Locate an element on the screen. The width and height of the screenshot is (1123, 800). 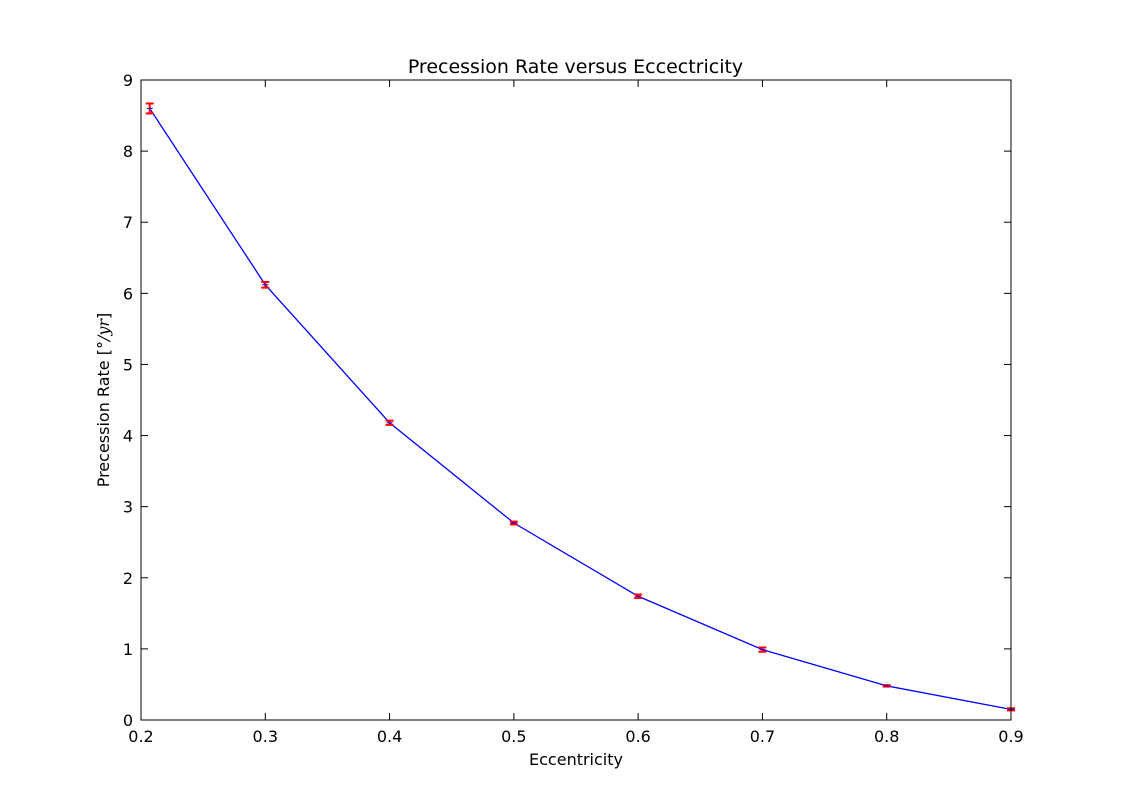
y-axis-label-math: °/yr is located at coordinates (103, 333).